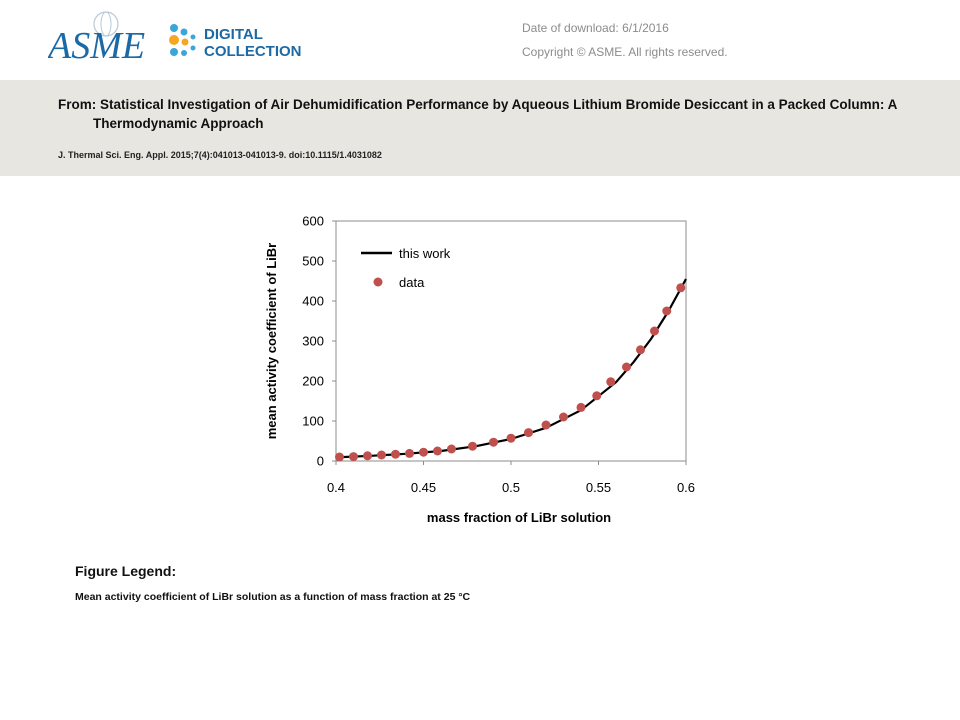  Describe the element at coordinates (378, 282) in the screenshot. I see `legend-point-swatch` at that location.